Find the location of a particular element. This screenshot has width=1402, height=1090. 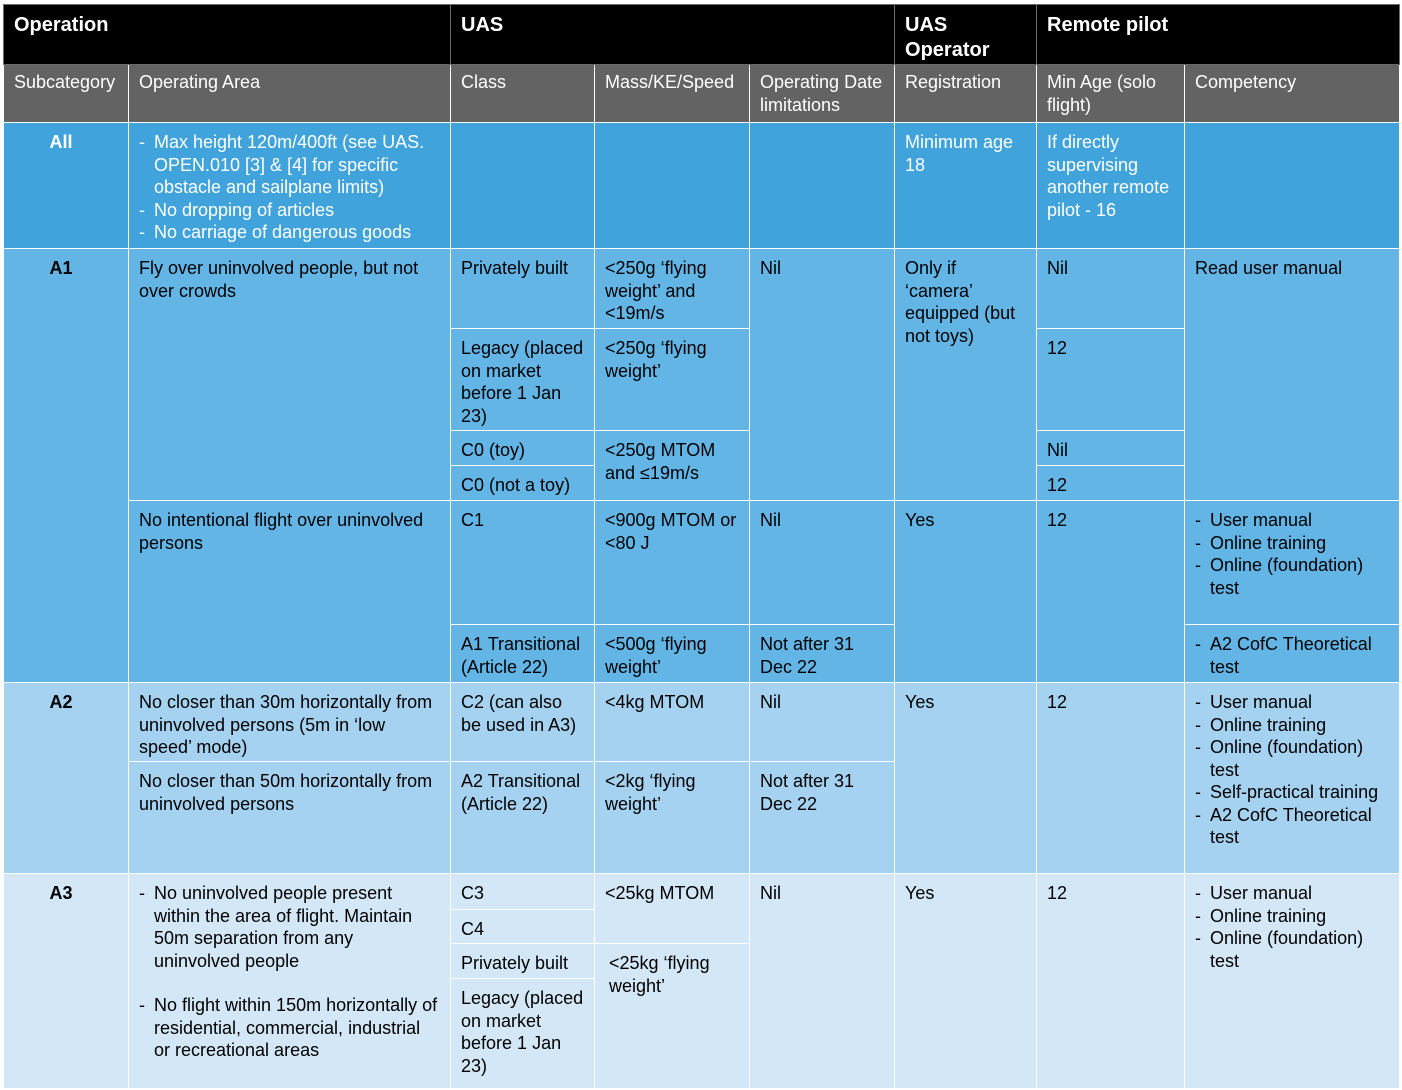

mass-a1-legacy: <250g ‘flying weight’ is located at coordinates (672, 379).